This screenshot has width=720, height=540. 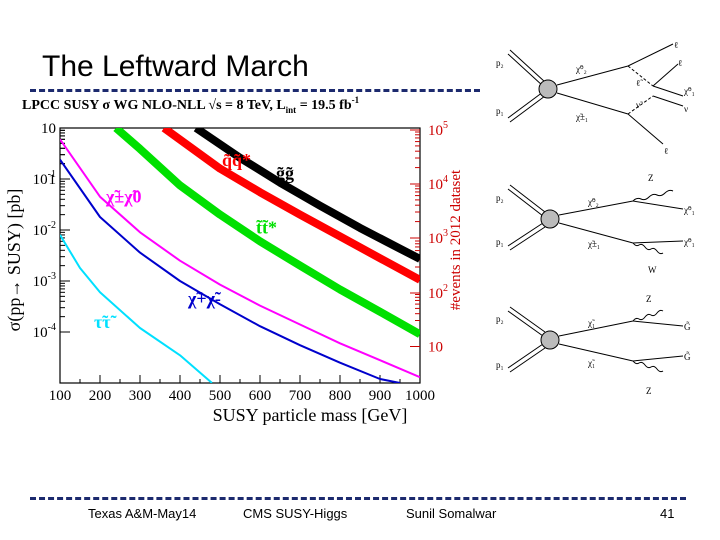 What do you see at coordinates (140, 396) in the screenshot?
I see `x-tick-label: 300` at bounding box center [140, 396].